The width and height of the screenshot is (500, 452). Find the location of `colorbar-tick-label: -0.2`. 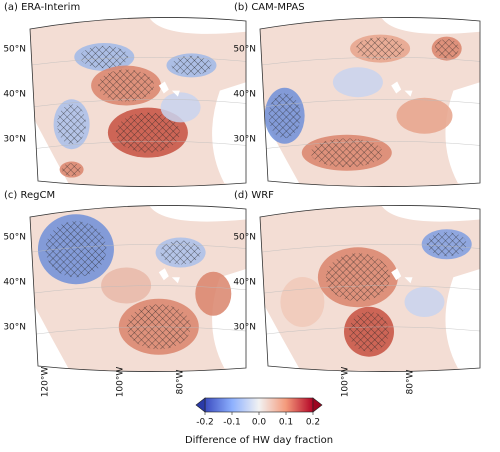

colorbar-tick-label: -0.2 is located at coordinates (205, 423).